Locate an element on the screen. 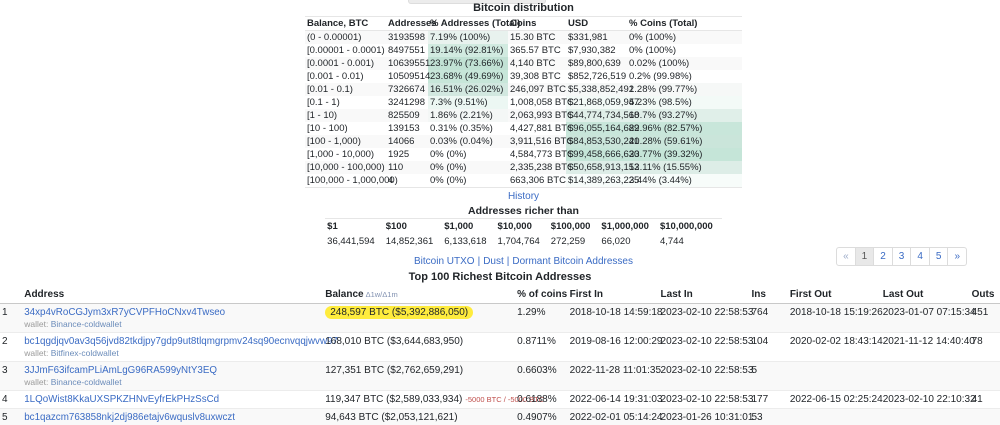 The width and height of the screenshot is (1000, 425). last-out-cell: 2023-01-07 07:15:34 is located at coordinates (929, 312).